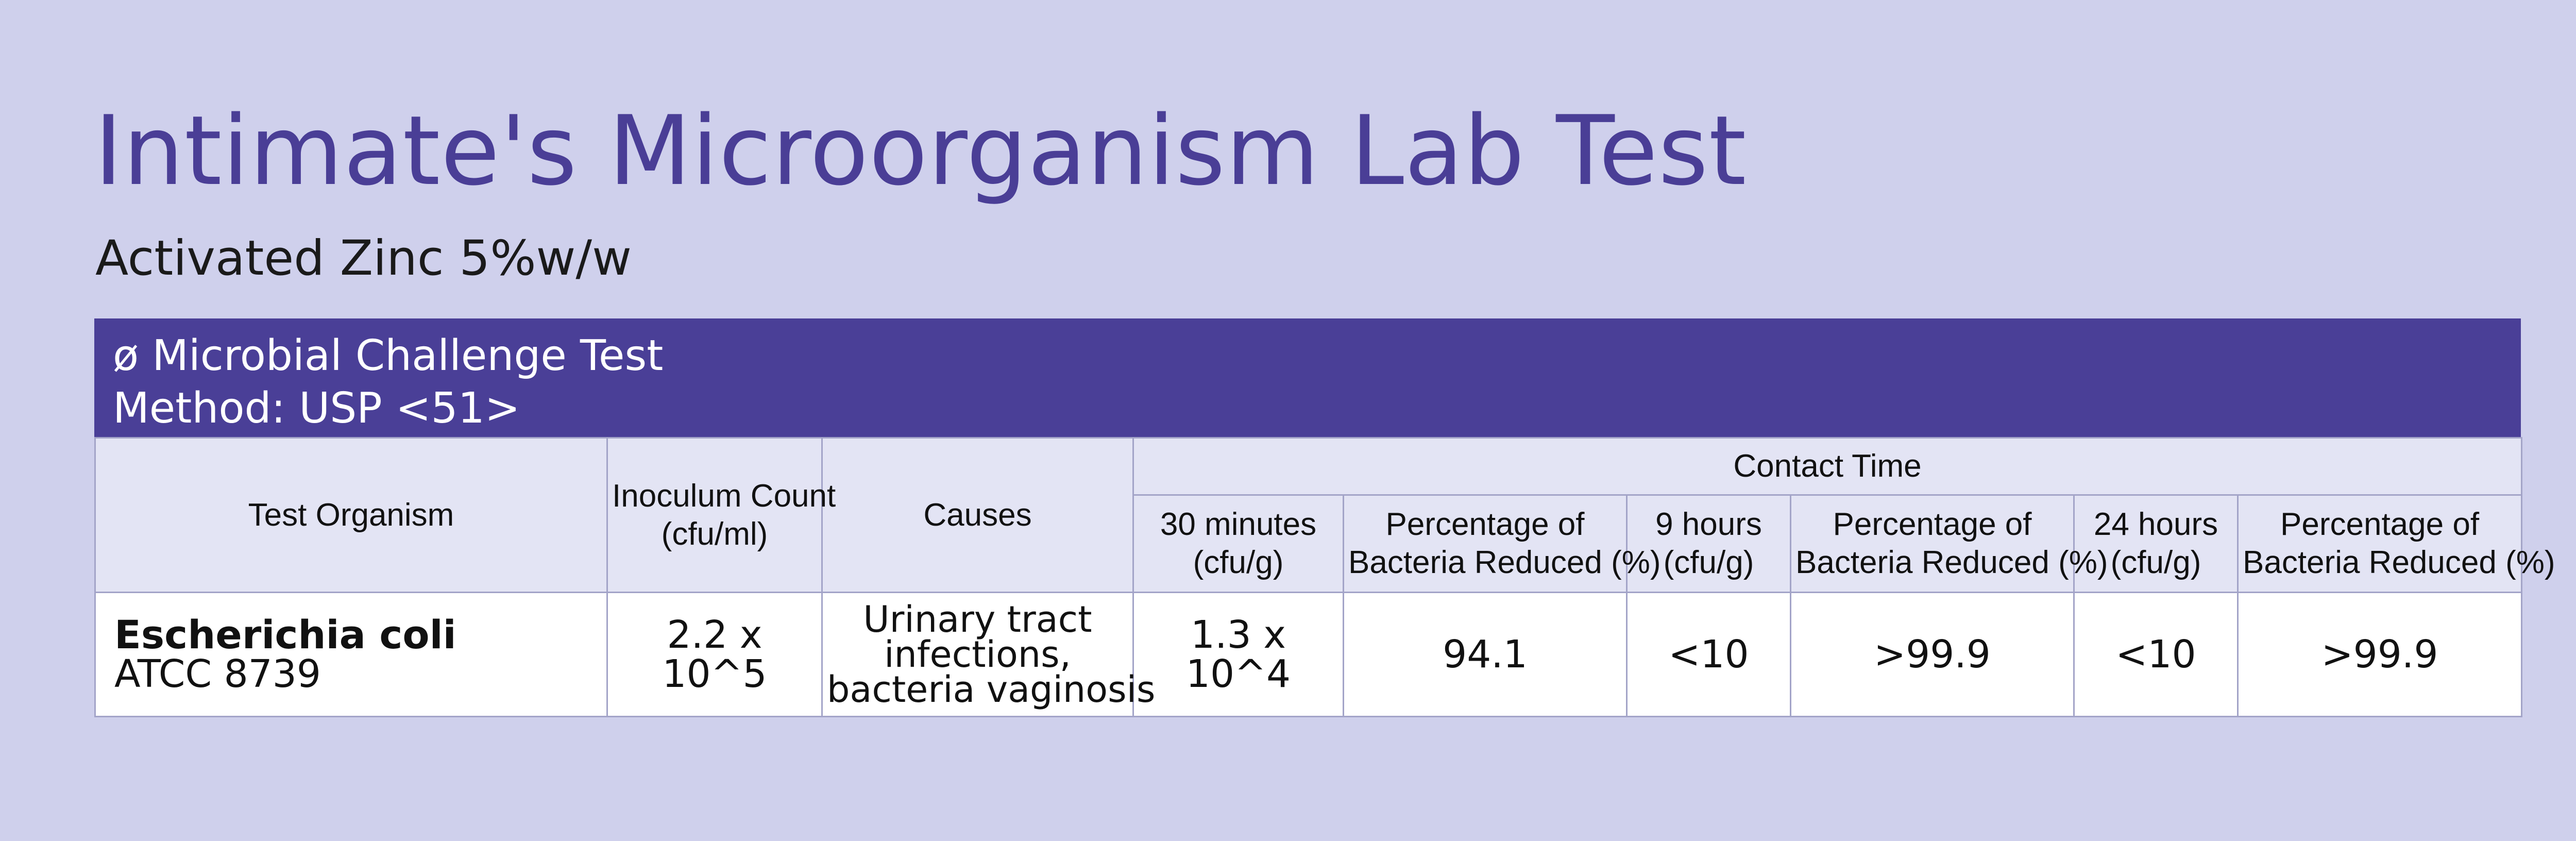 This screenshot has width=2576, height=841. I want to click on cell-test-organism: Escherichia coli ATCC 8739, so click(351, 654).